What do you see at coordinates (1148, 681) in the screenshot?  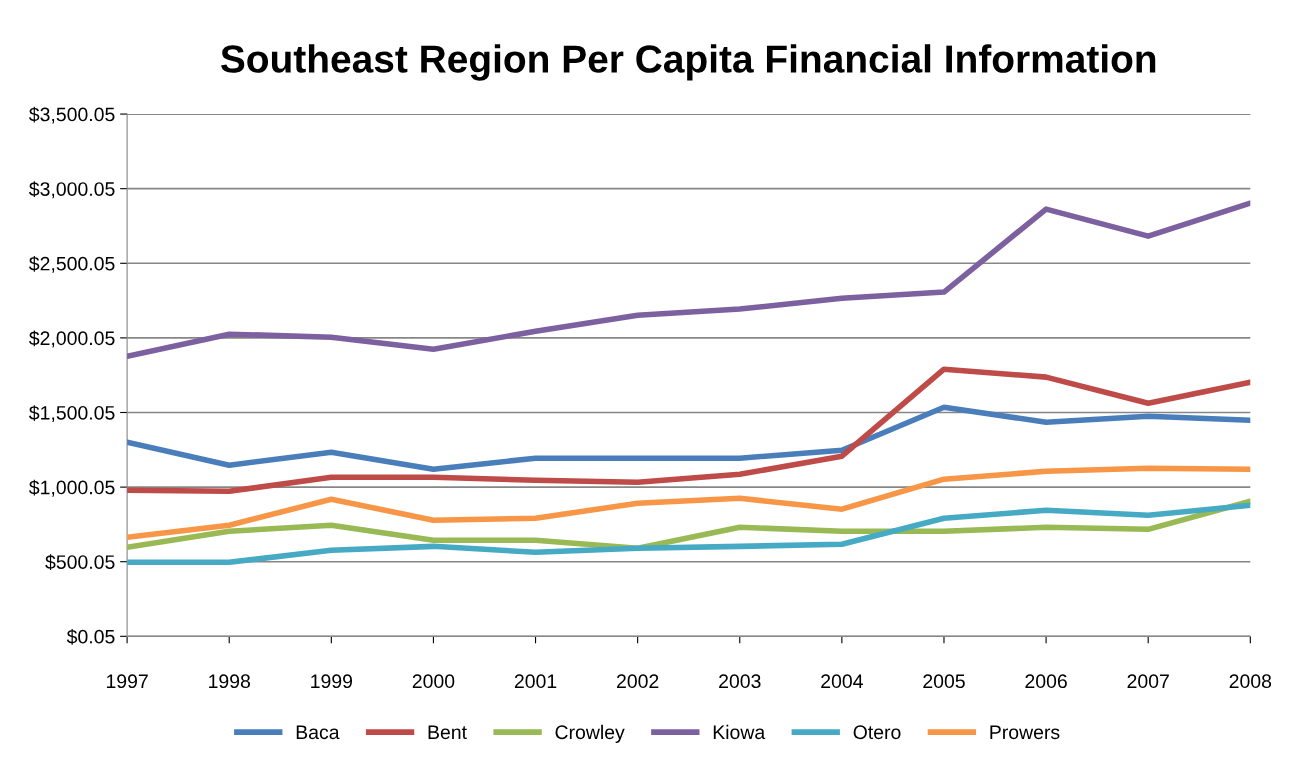 I see `x-tick-label: 2007` at bounding box center [1148, 681].